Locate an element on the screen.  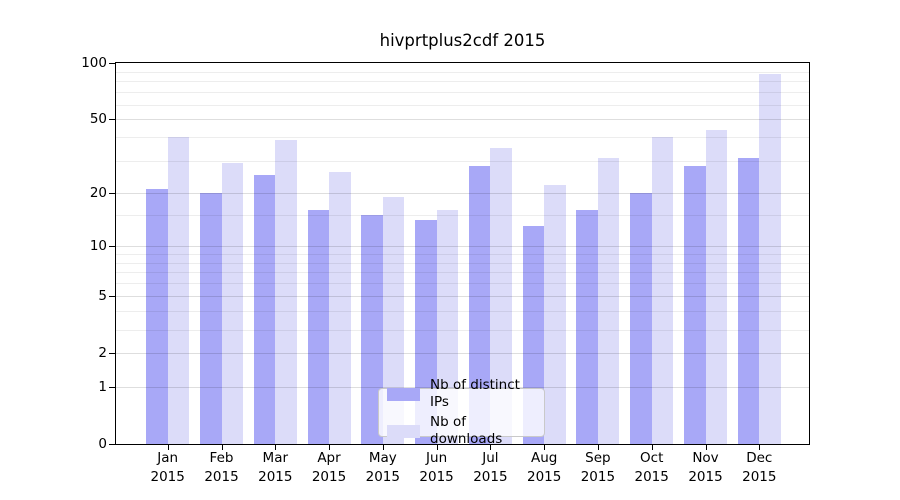
bar-nb-of-distinct-ips-feb is located at coordinates (211, 318).